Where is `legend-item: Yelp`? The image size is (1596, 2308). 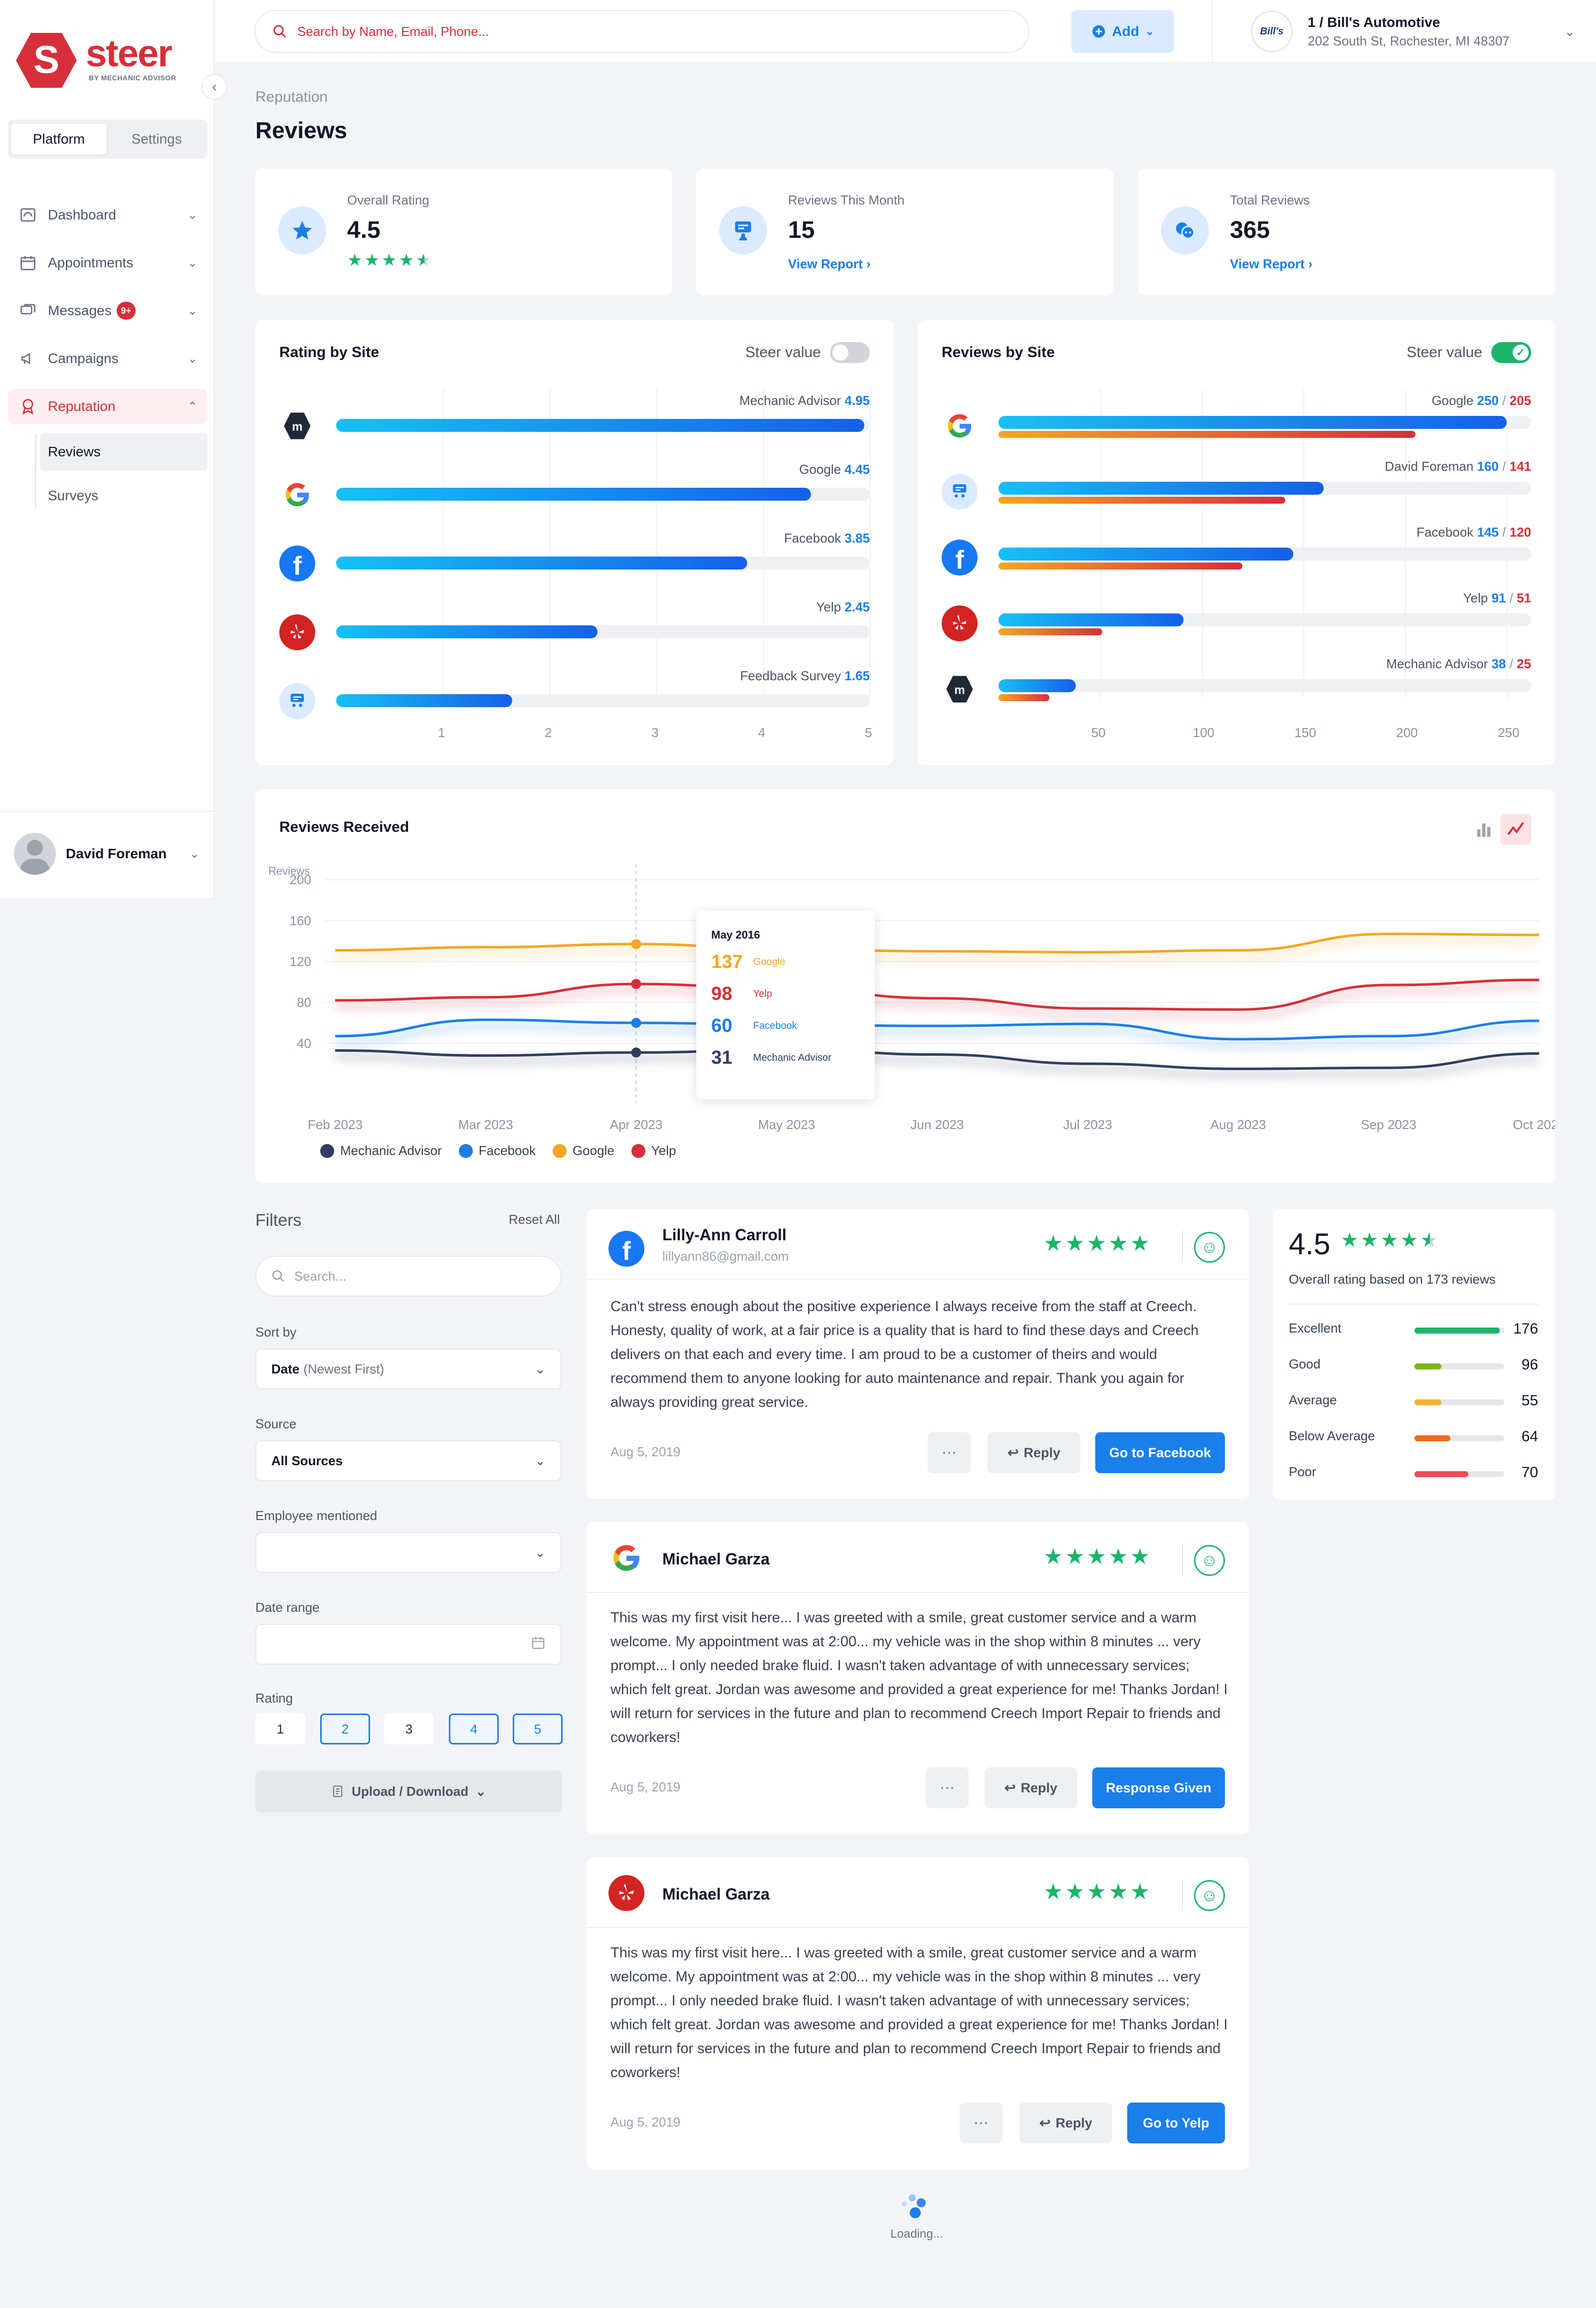
legend-item: Yelp is located at coordinates (653, 1150).